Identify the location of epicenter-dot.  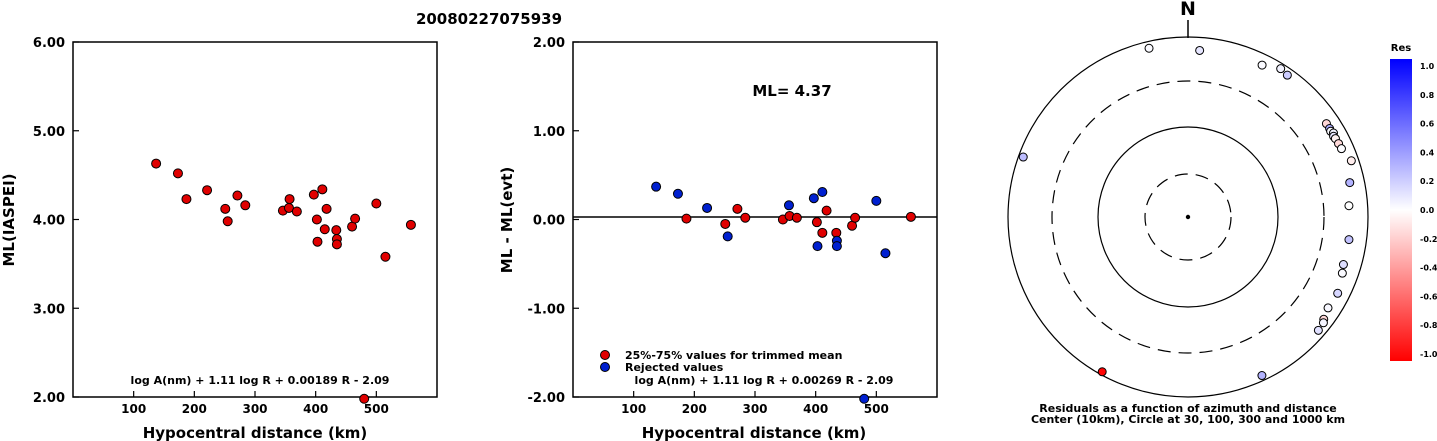
(1188, 217).